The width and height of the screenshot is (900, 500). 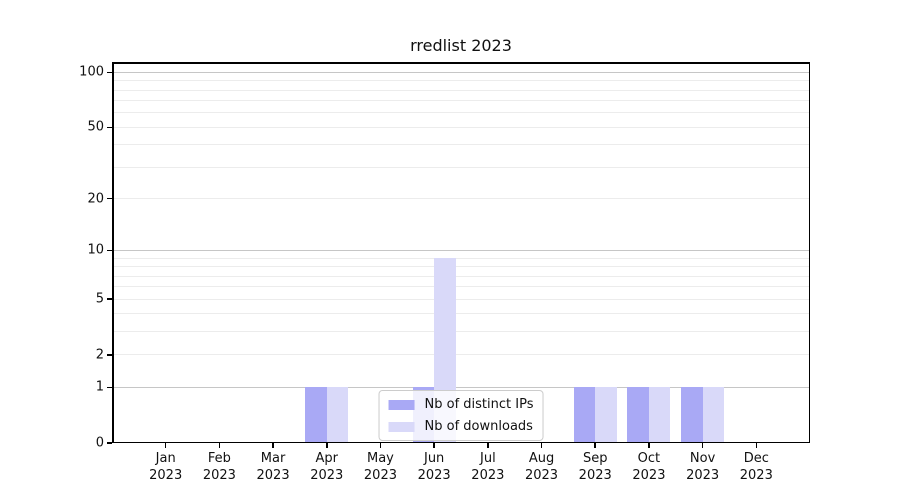 What do you see at coordinates (113, 252) in the screenshot?
I see `spine-left` at bounding box center [113, 252].